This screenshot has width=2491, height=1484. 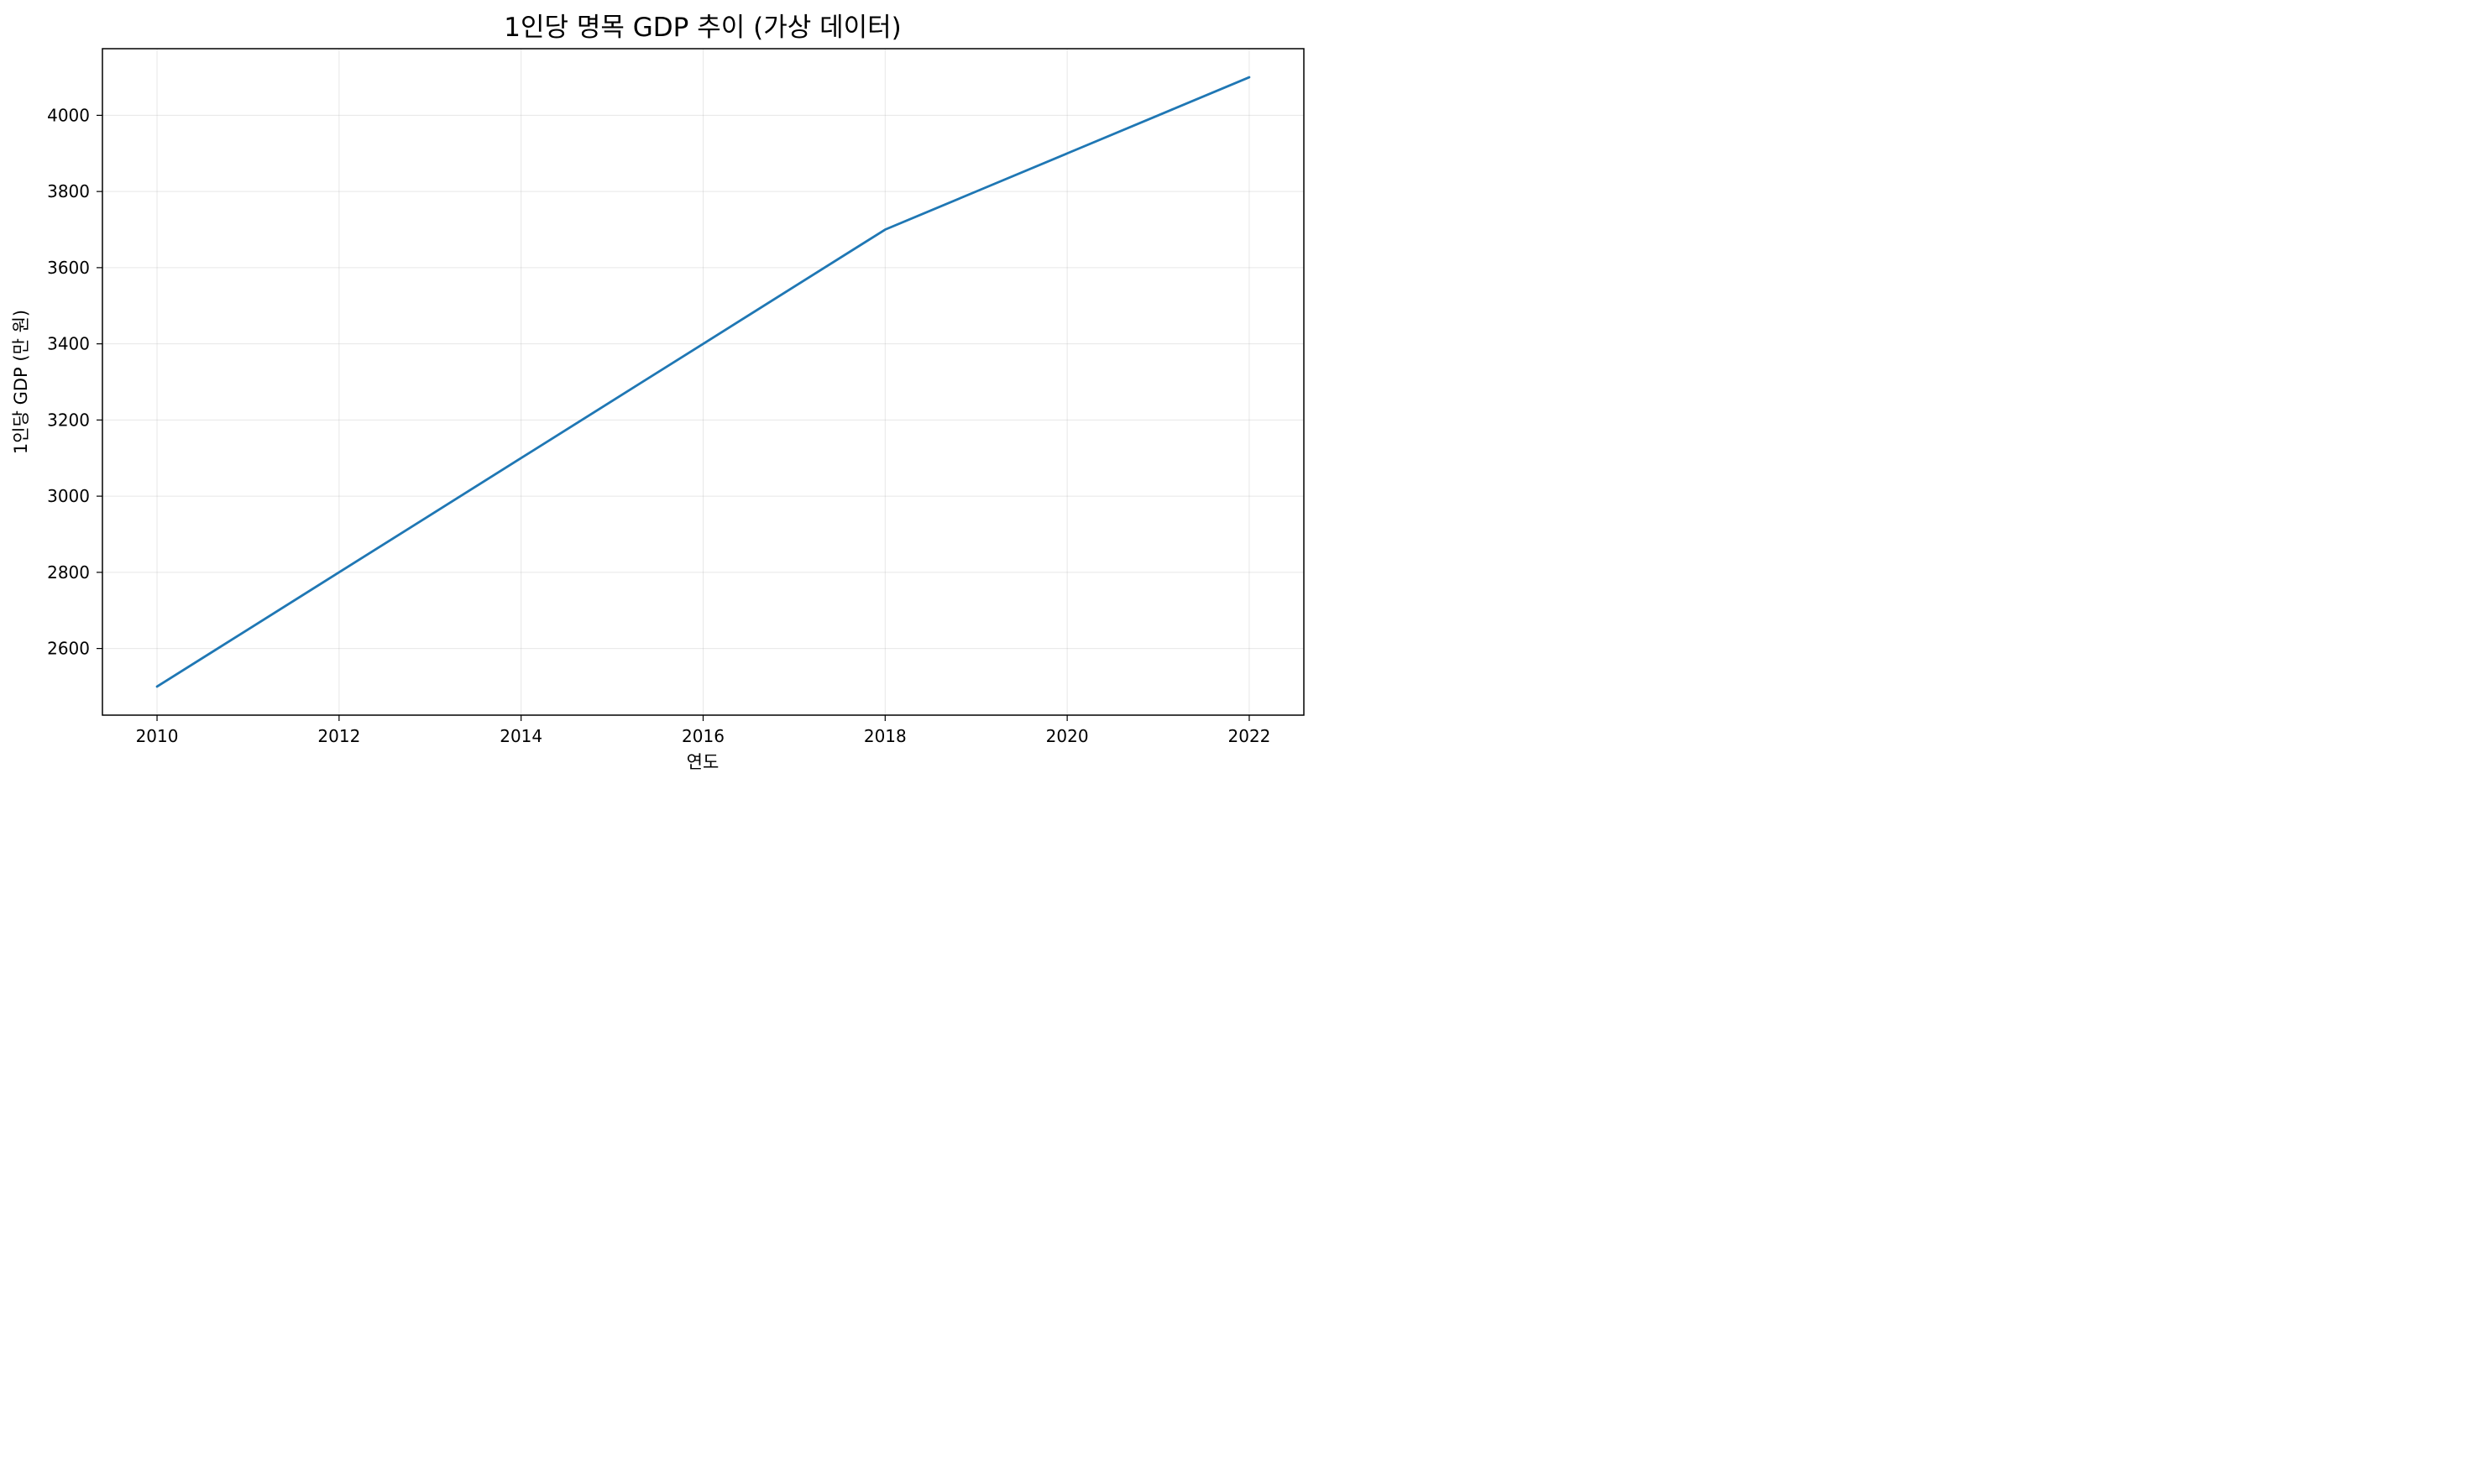 I want to click on y-tick-label: 3400, so click(x=68, y=344).